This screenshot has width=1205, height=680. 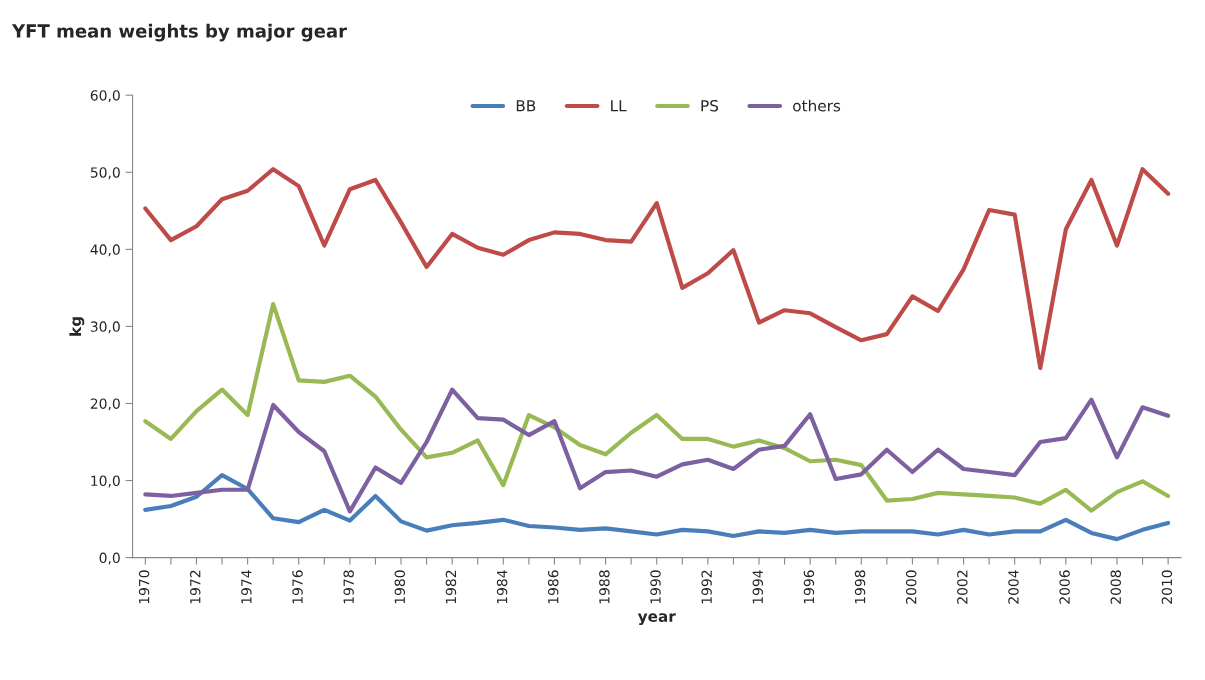 I want to click on x-tick-label: 1974, so click(x=246, y=587).